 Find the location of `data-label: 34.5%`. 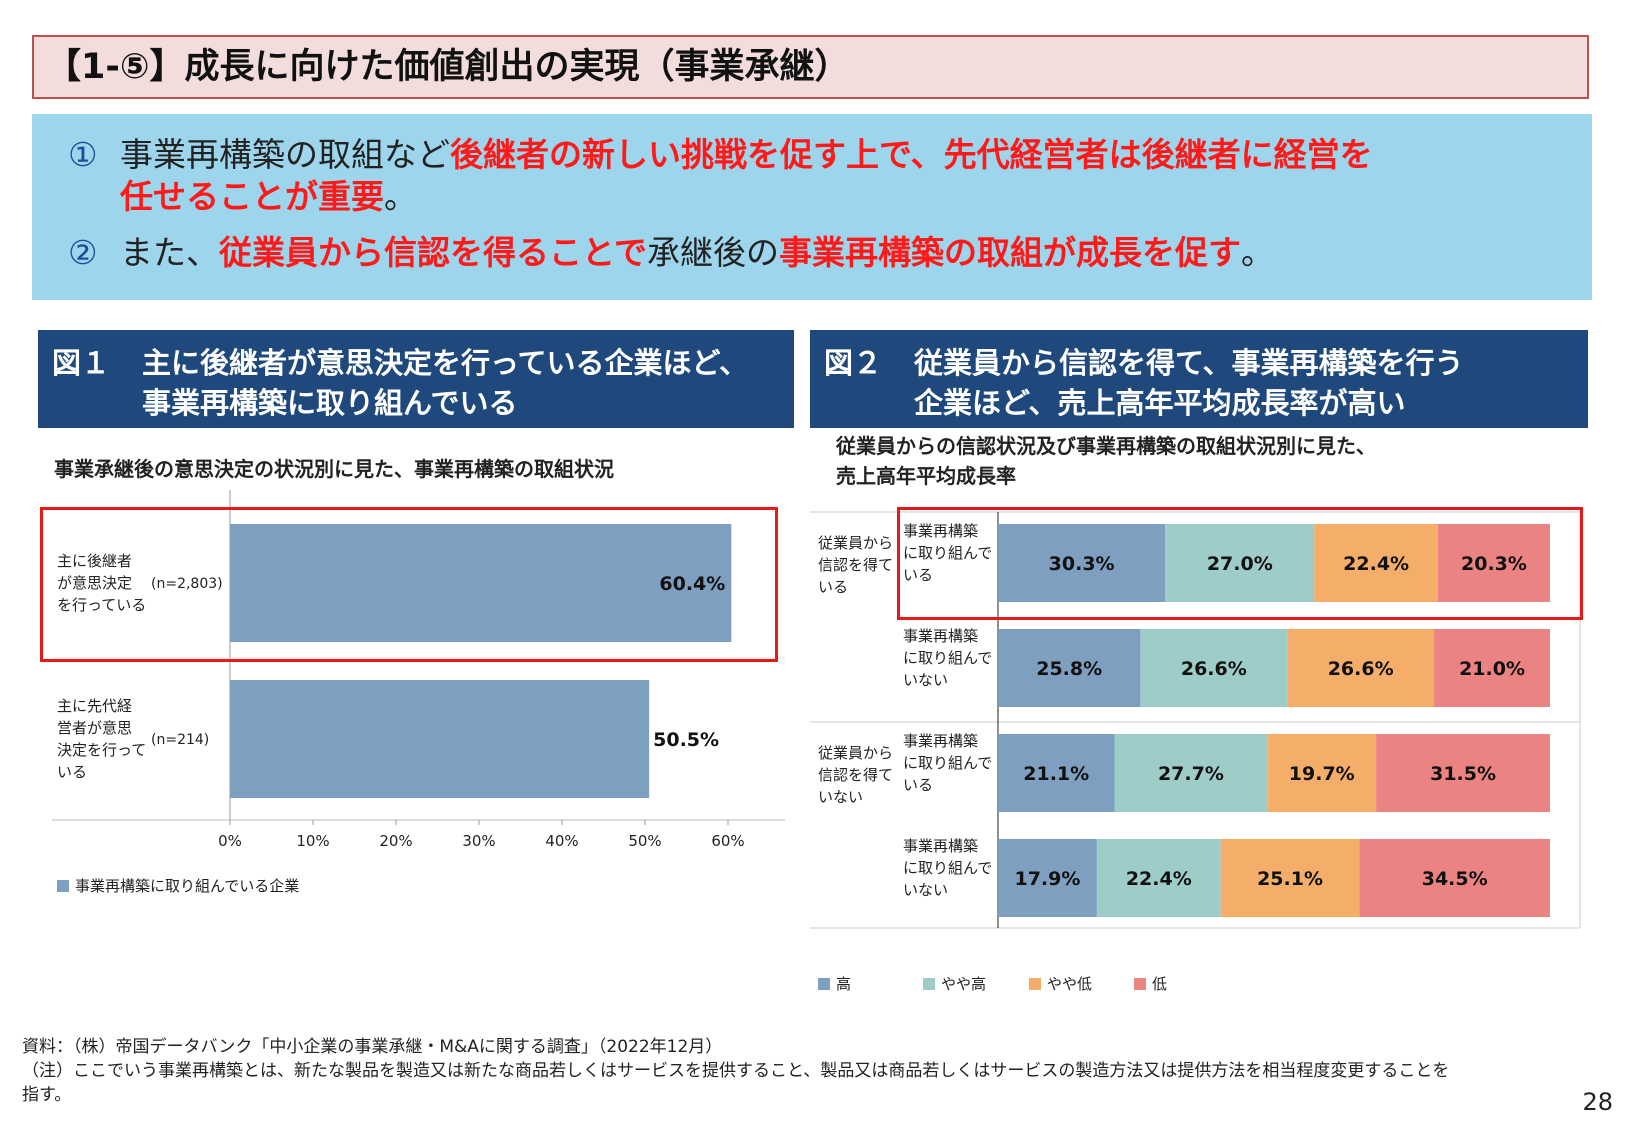

data-label: 34.5% is located at coordinates (1455, 879).